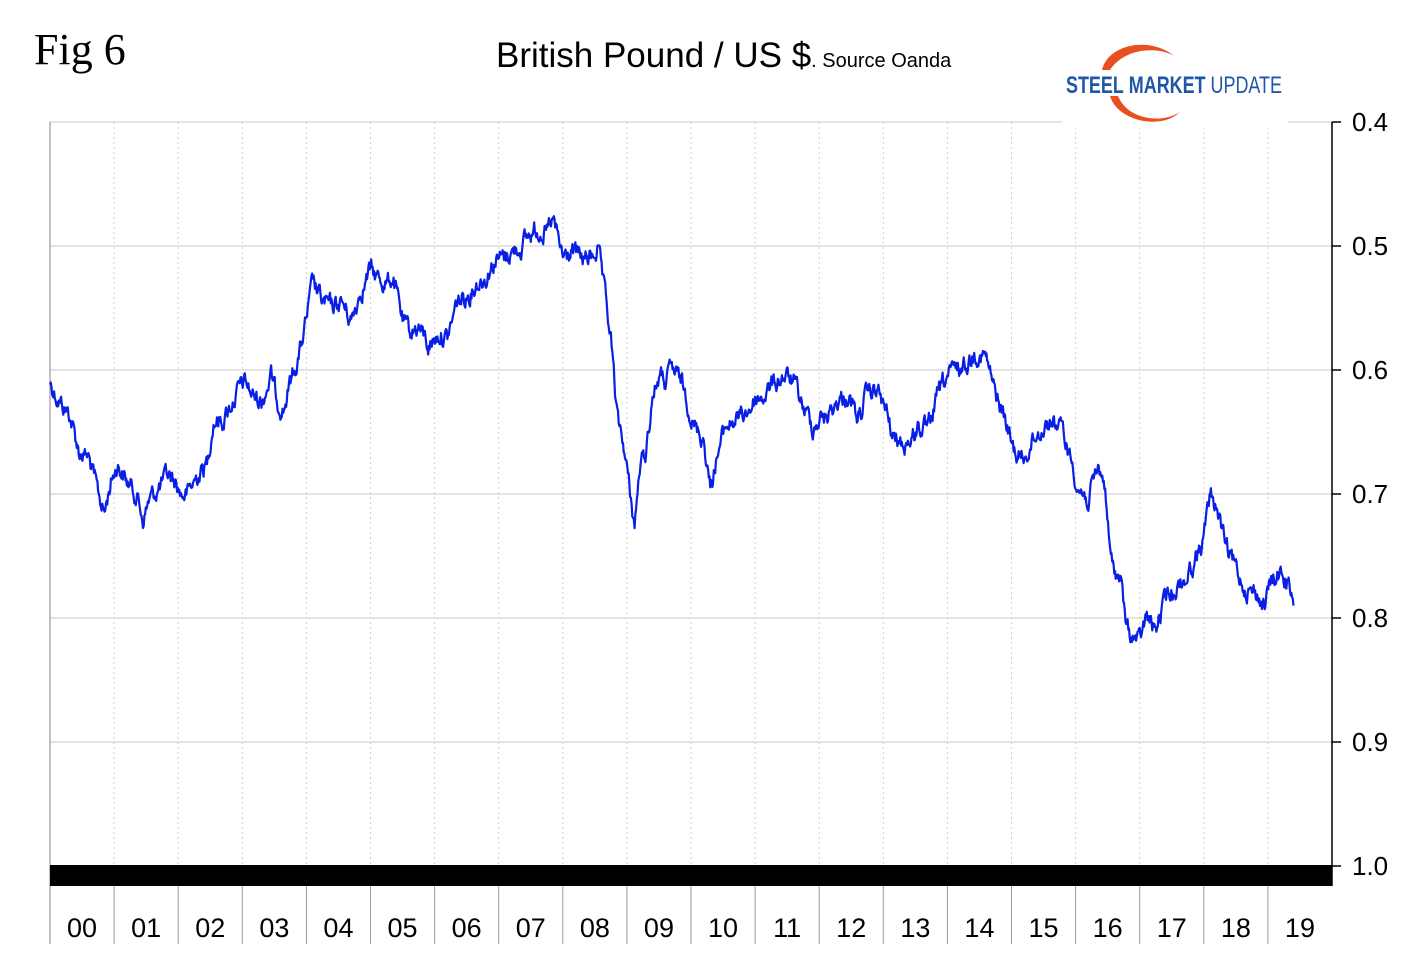 The height and width of the screenshot is (973, 1420). Describe the element at coordinates (467, 928) in the screenshot. I see `x-tick-label: 06` at that location.